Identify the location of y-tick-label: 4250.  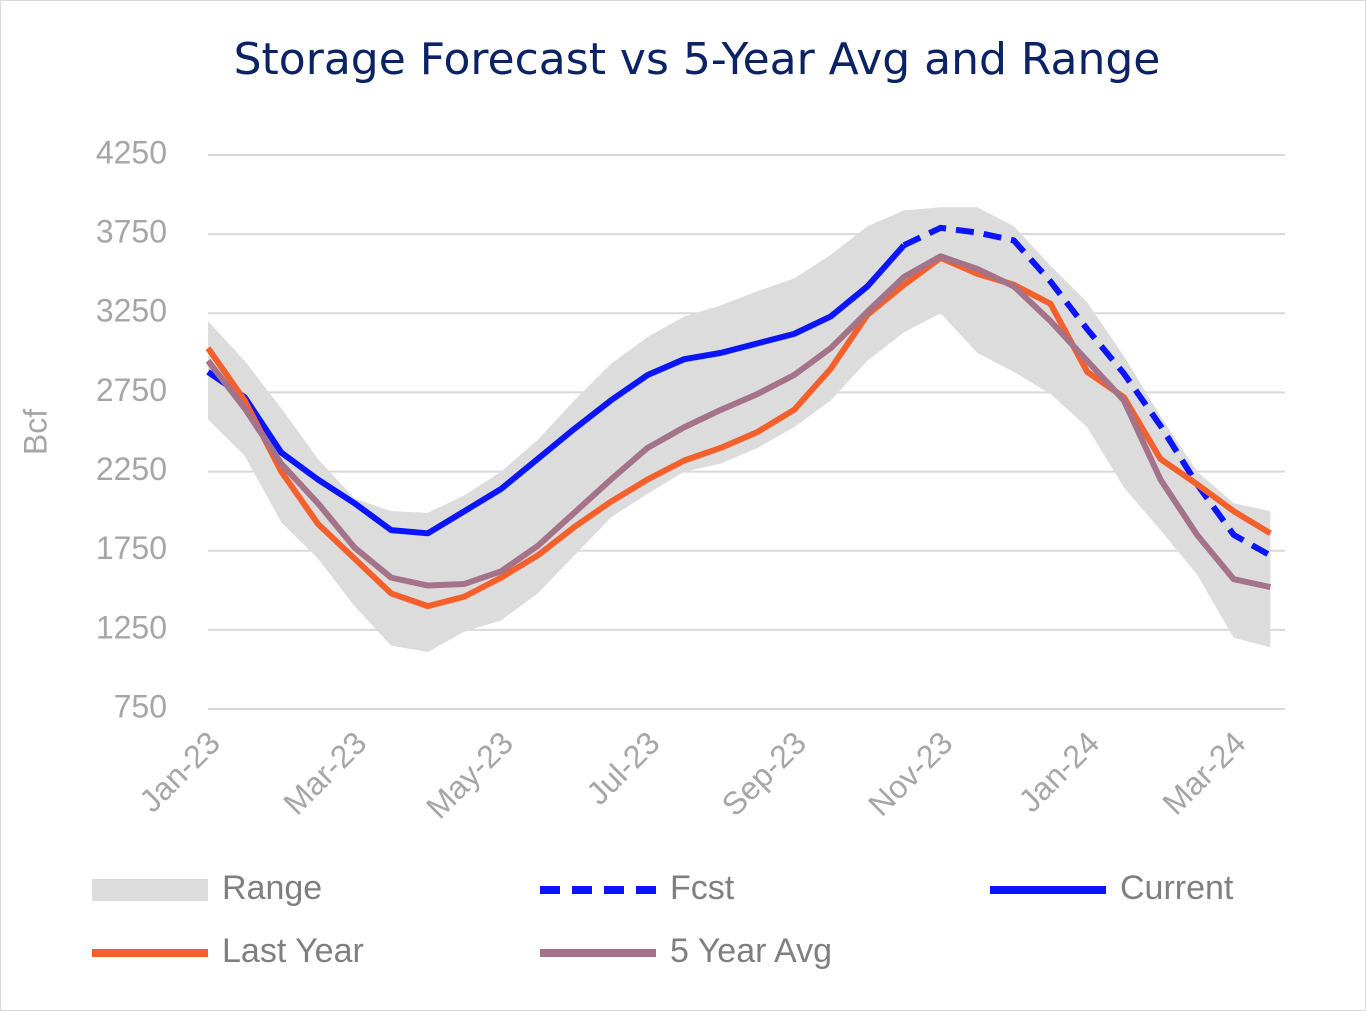
(131, 152).